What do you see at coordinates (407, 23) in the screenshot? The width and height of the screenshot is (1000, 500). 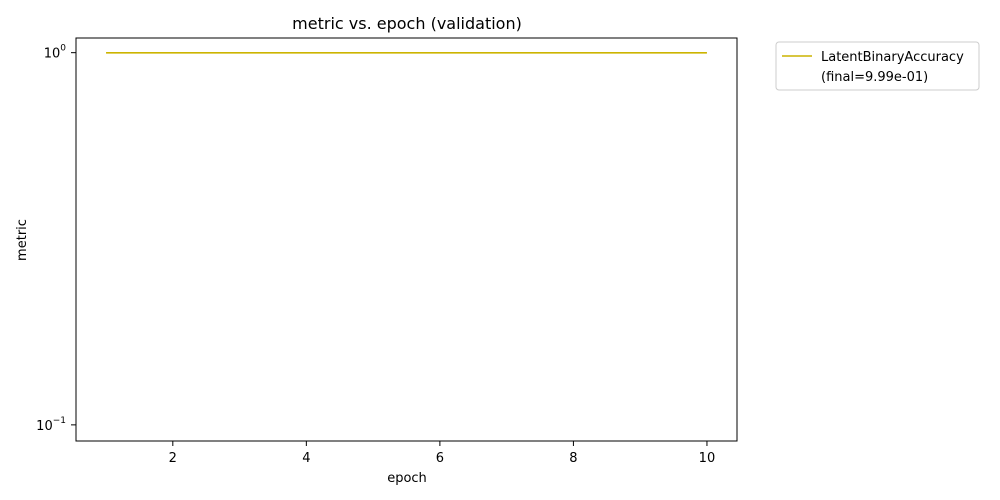 I see `chart-title: metric vs. epoch (validation)` at bounding box center [407, 23].